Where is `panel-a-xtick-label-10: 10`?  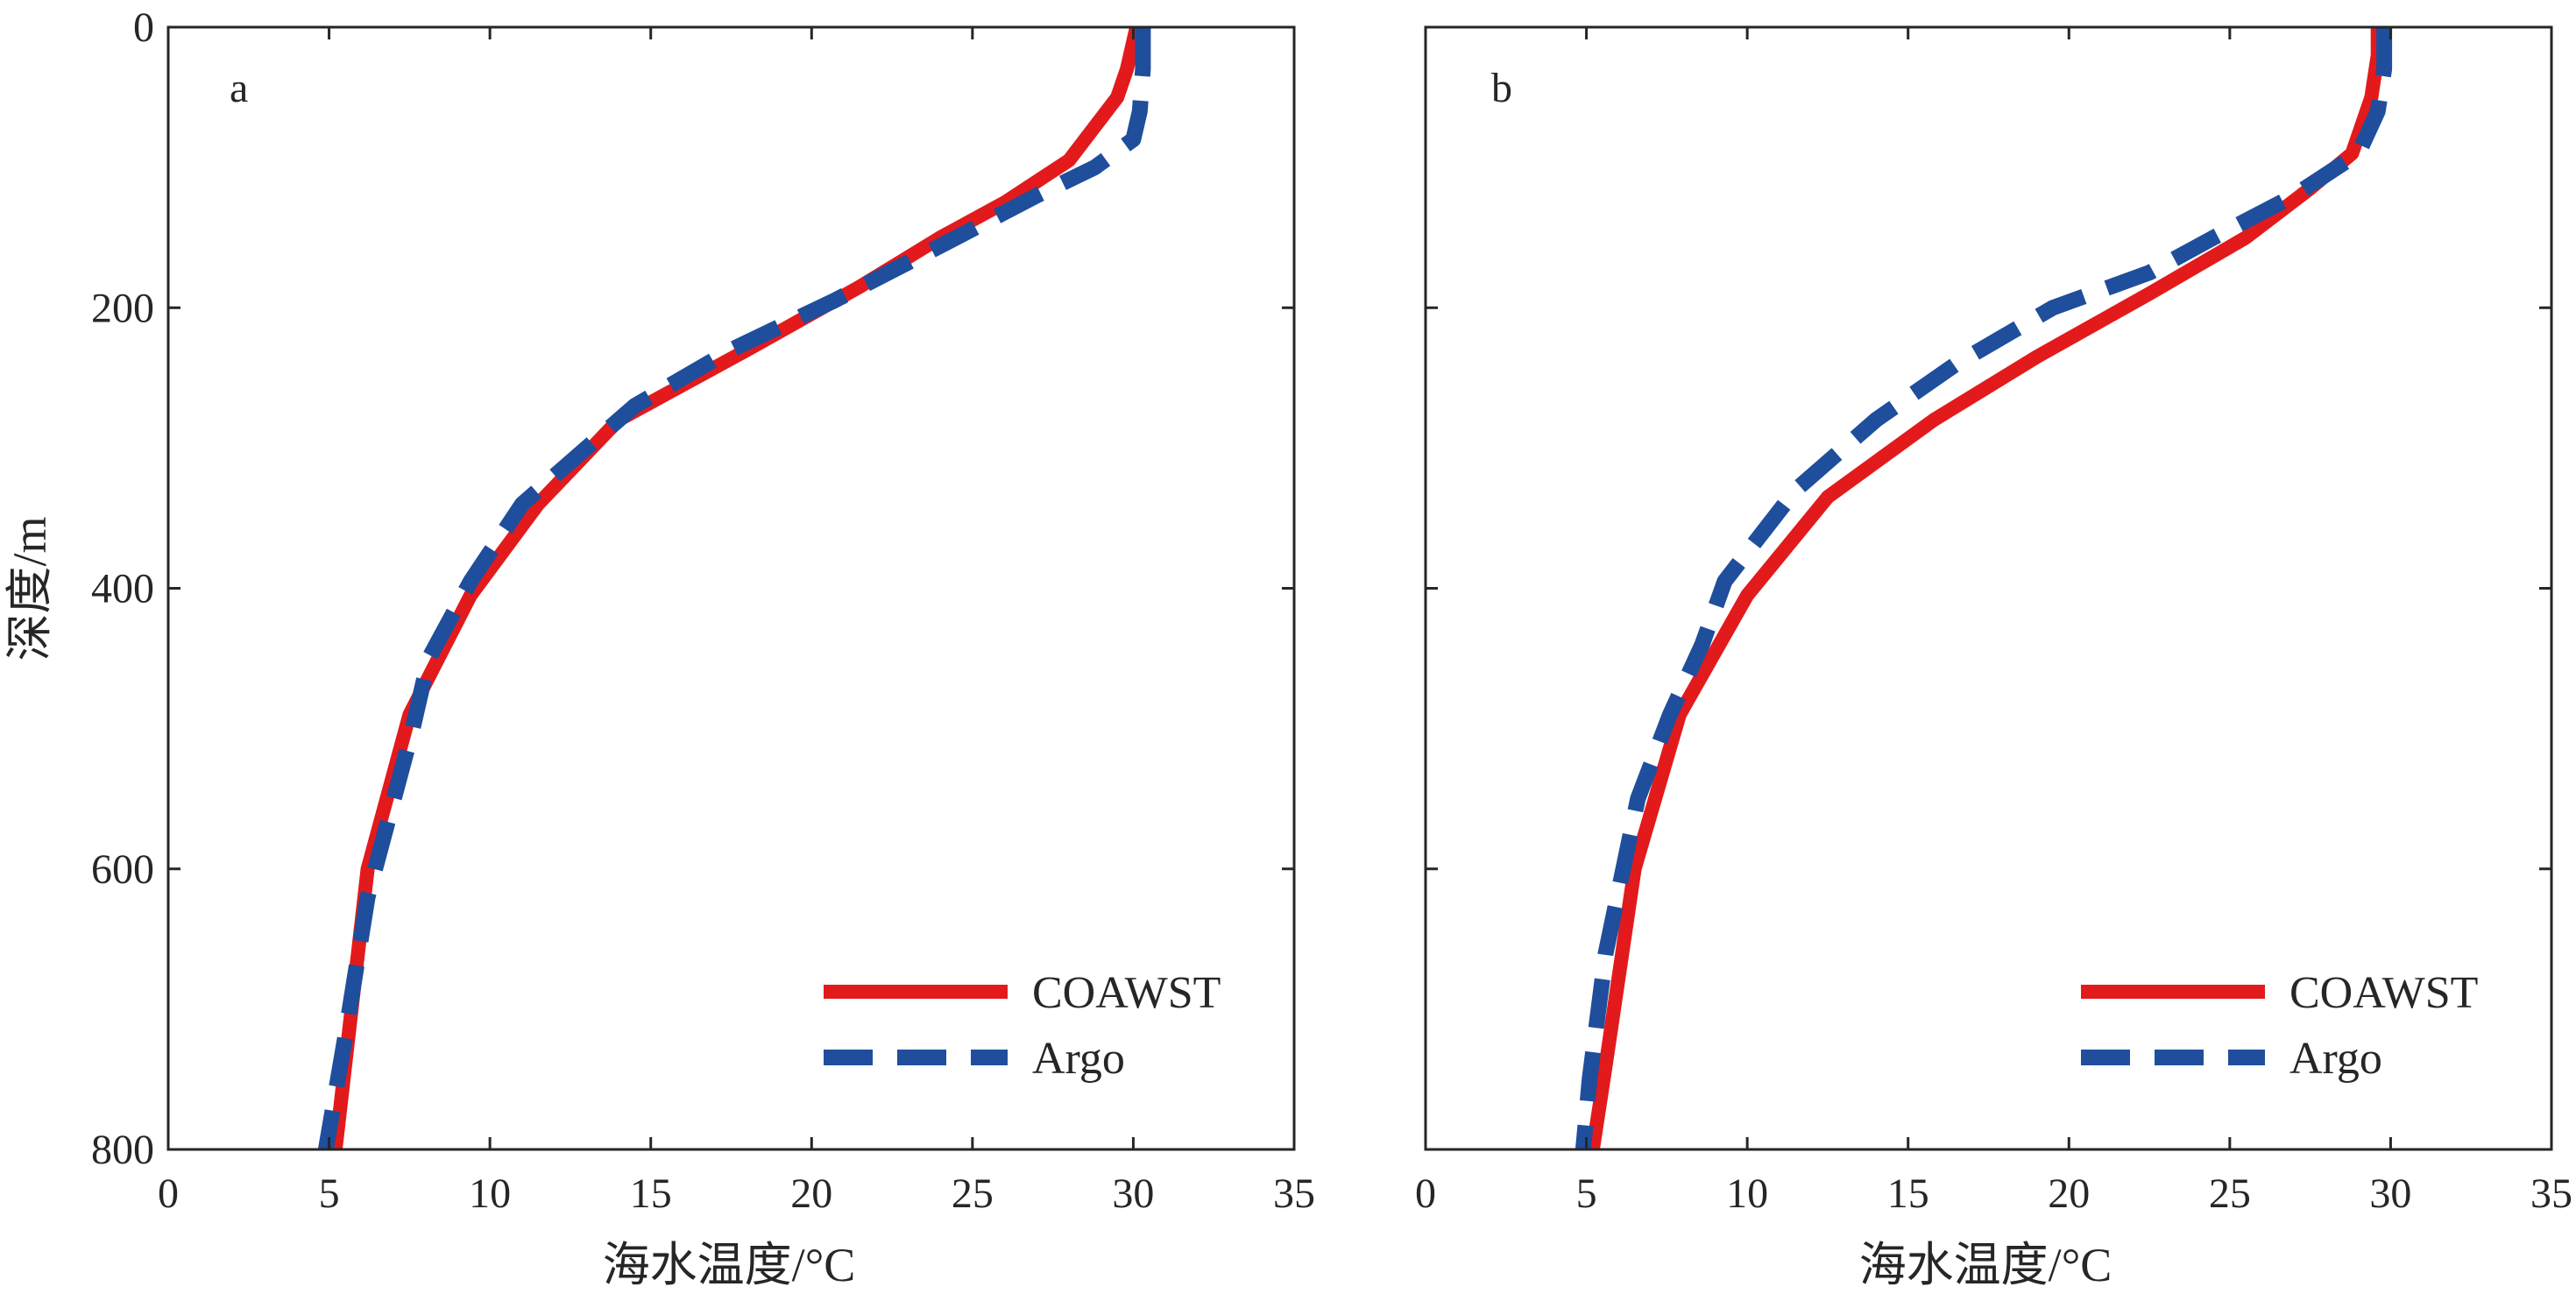 panel-a-xtick-label-10: 10 is located at coordinates (490, 1193).